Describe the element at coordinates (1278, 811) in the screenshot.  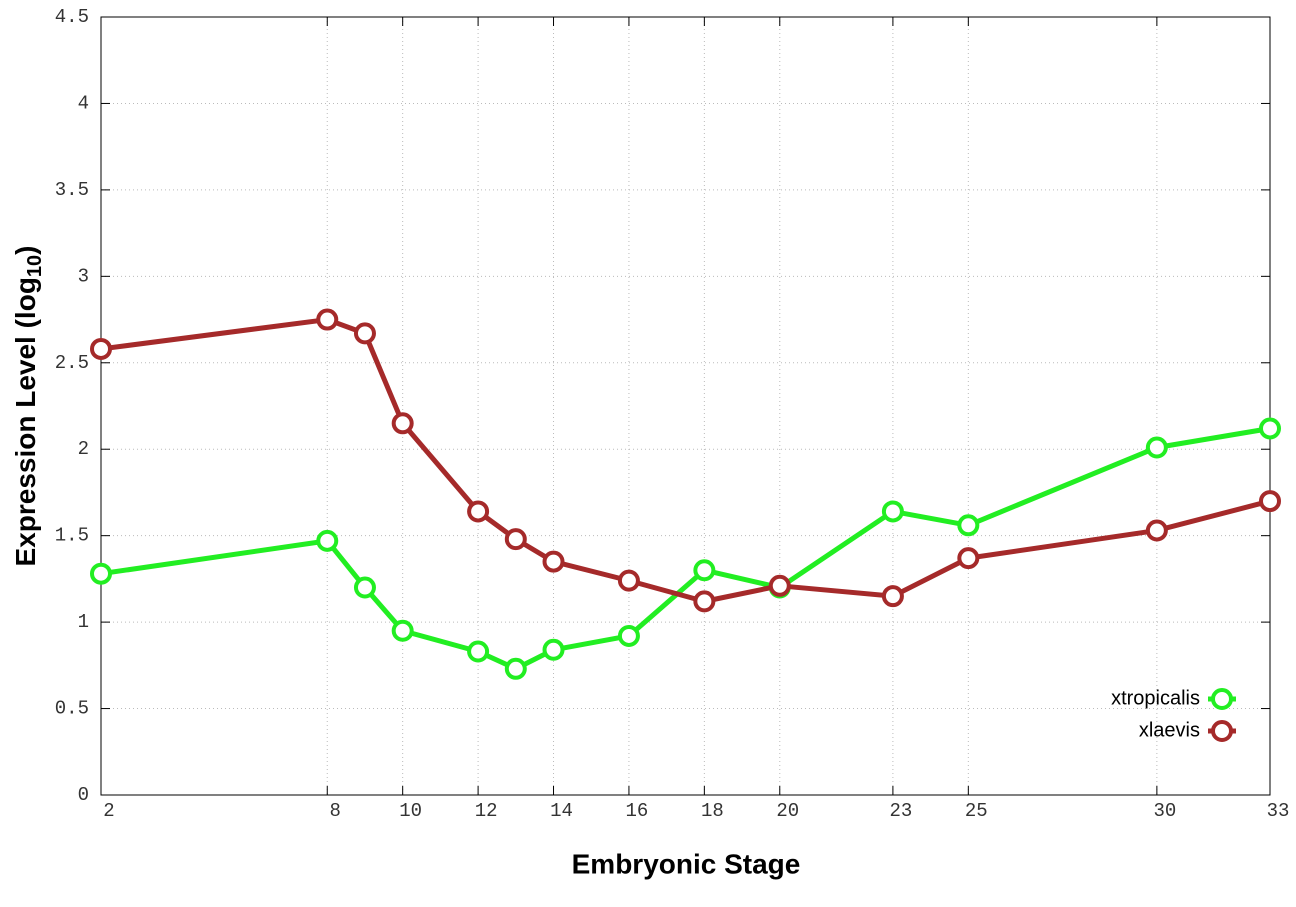
I see `x-tick-label: 33` at that location.